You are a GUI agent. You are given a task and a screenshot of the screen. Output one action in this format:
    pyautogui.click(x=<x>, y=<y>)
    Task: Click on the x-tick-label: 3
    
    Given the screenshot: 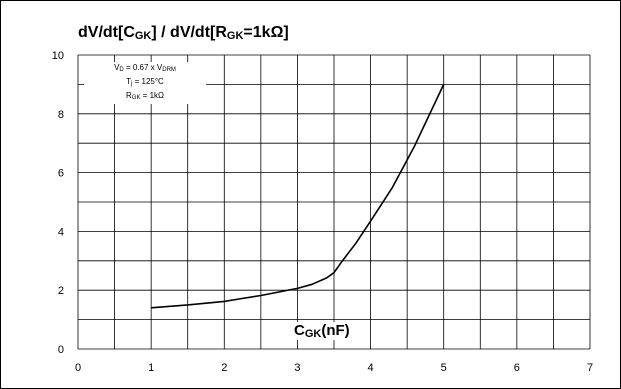 What is the action you would take?
    pyautogui.click(x=297, y=368)
    